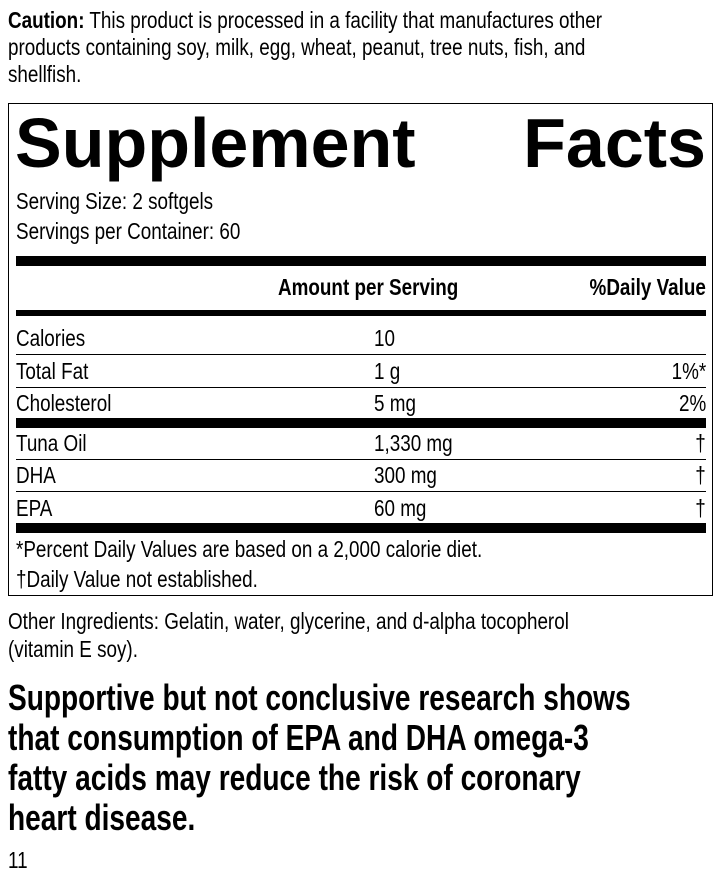 The height and width of the screenshot is (890, 720). Describe the element at coordinates (128, 231) in the screenshot. I see `servings-per-container: Servings per Container: 60` at that location.